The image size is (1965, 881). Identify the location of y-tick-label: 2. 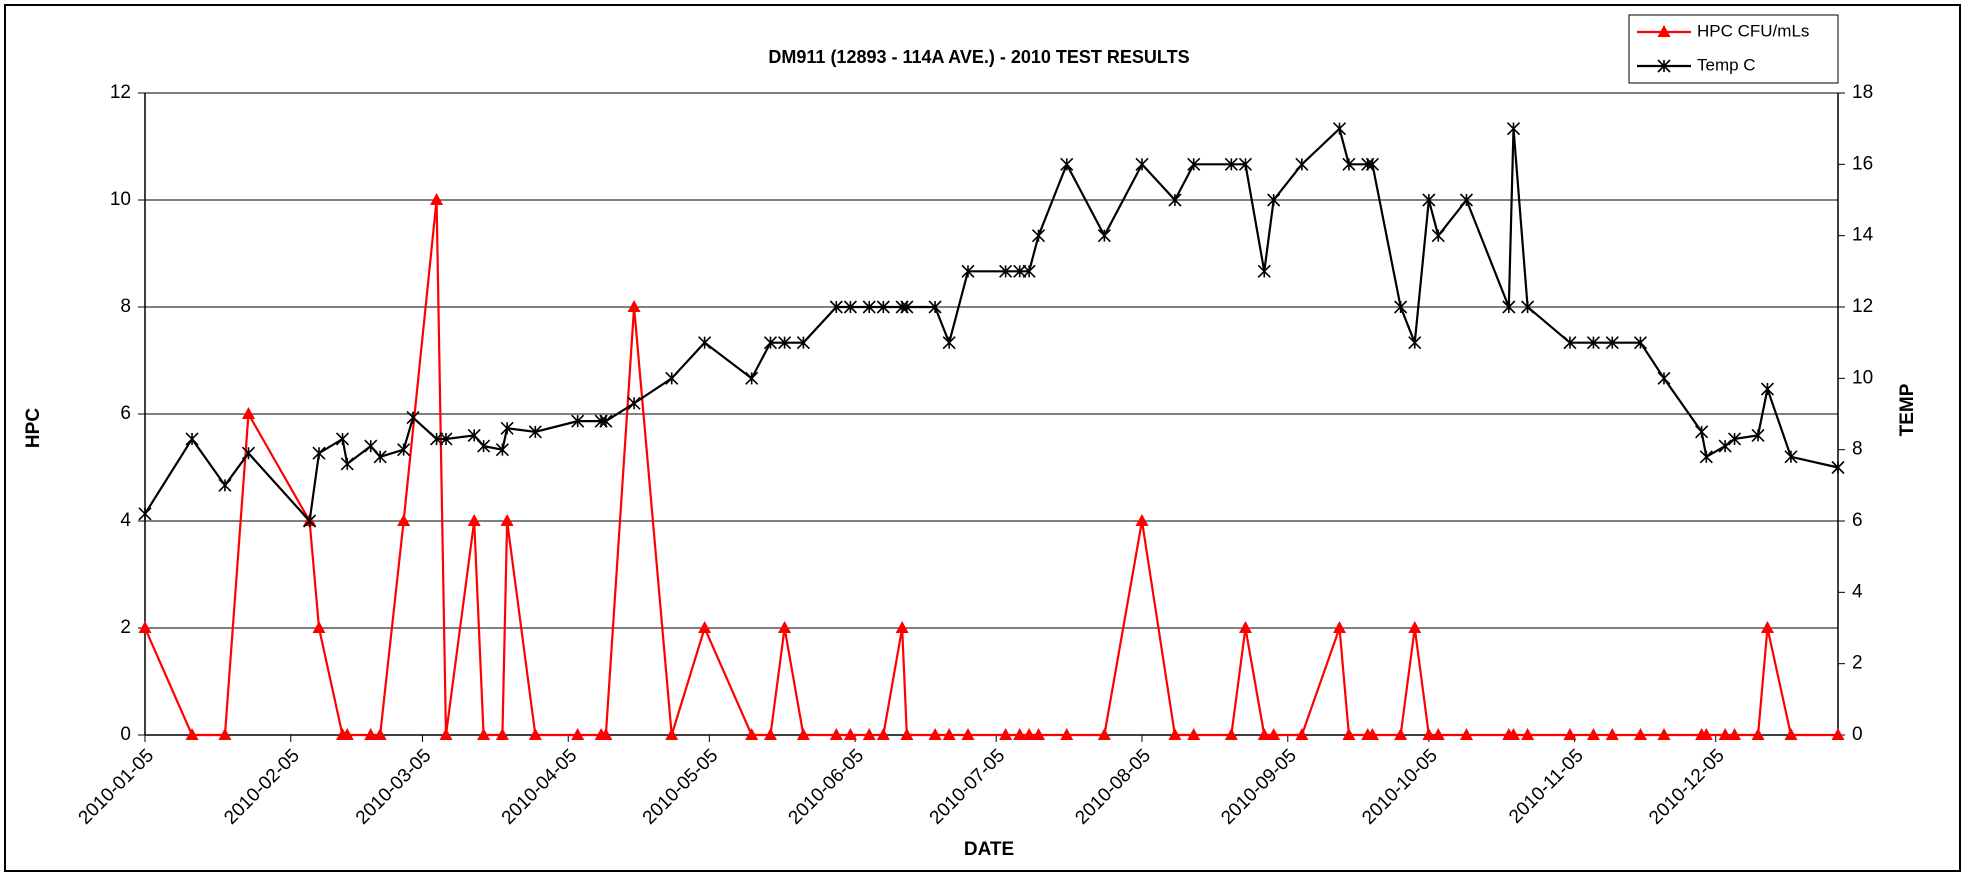
(125, 627).